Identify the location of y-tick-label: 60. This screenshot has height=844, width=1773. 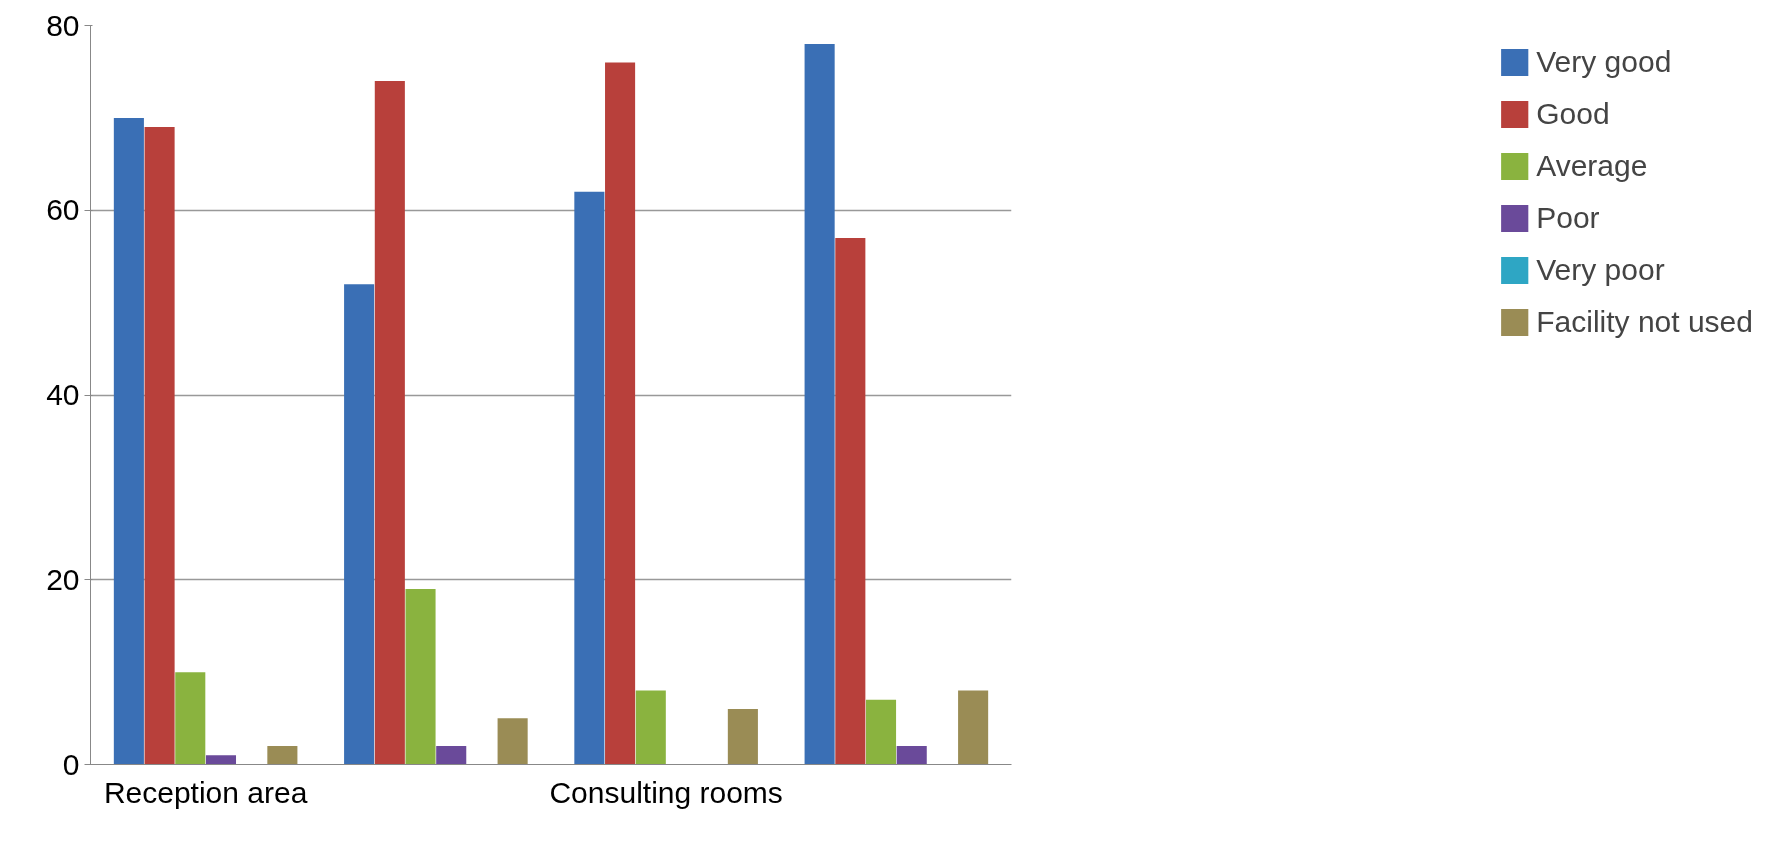
(63, 210).